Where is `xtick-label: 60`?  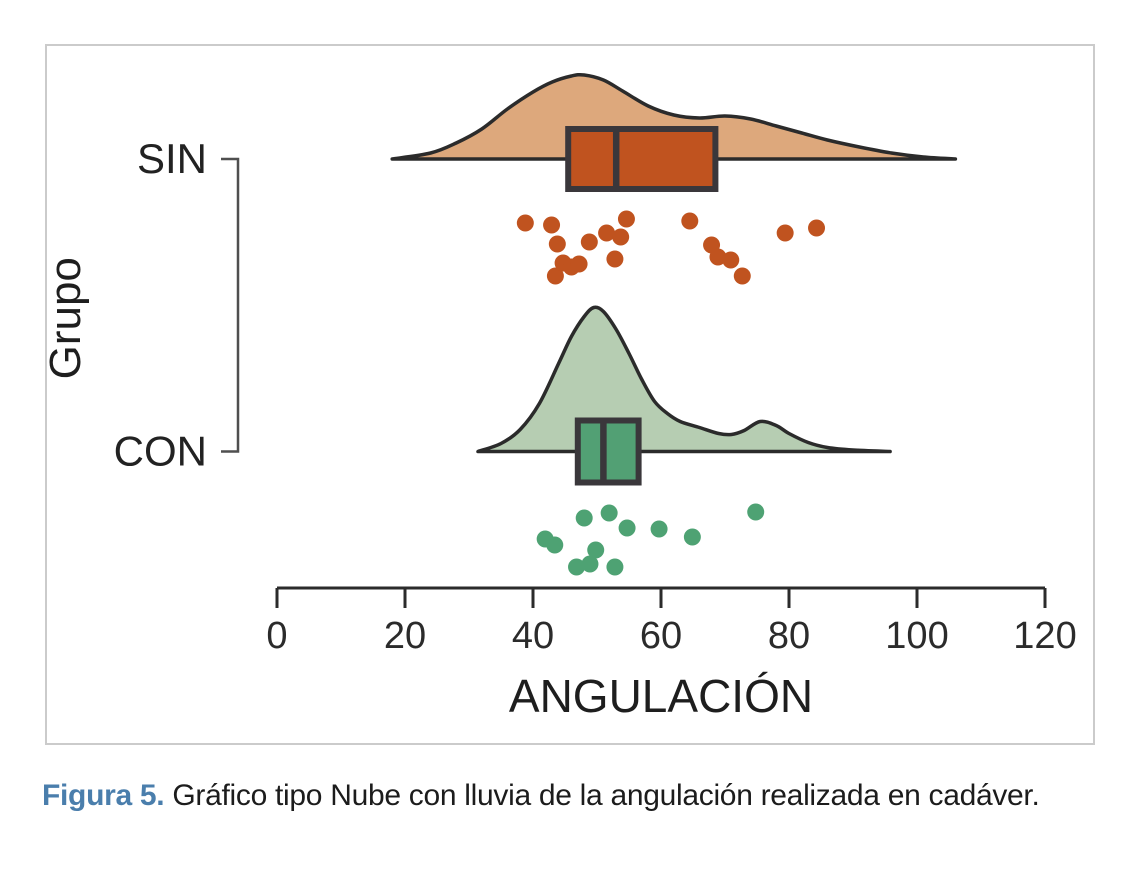
xtick-label: 60 is located at coordinates (661, 636).